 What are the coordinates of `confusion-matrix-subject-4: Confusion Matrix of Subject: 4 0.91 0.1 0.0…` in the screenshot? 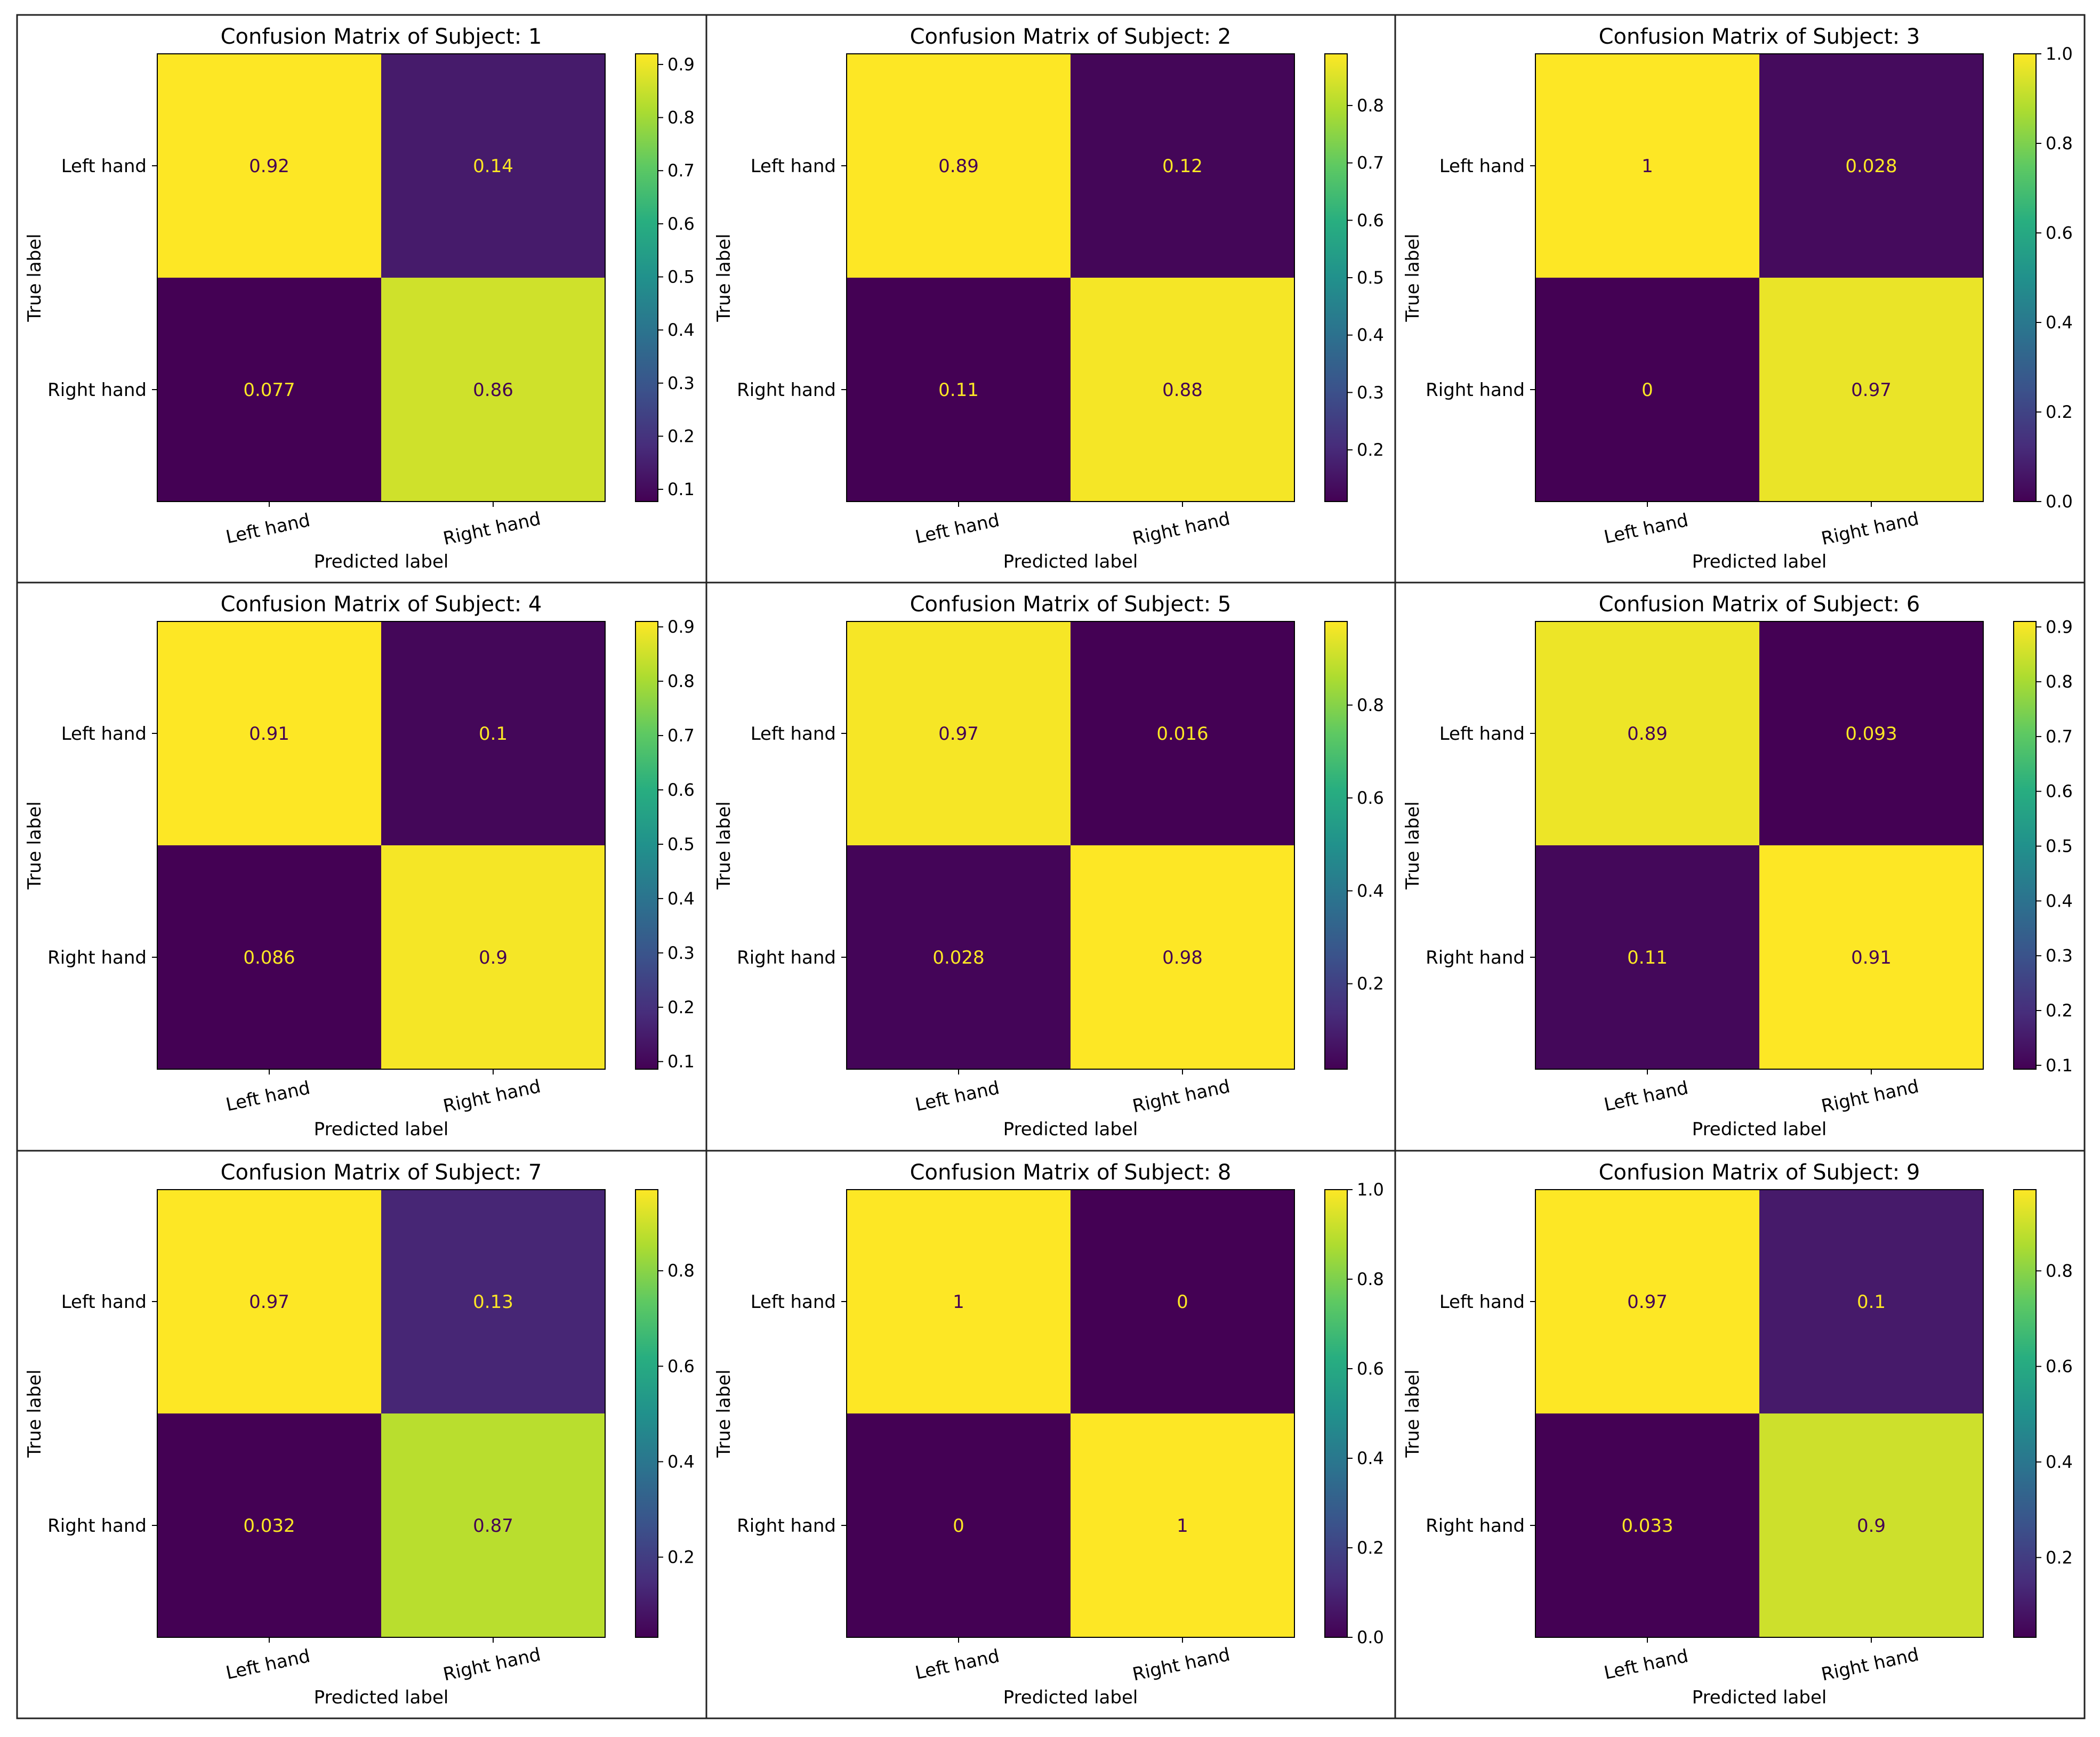 It's located at (359, 866).